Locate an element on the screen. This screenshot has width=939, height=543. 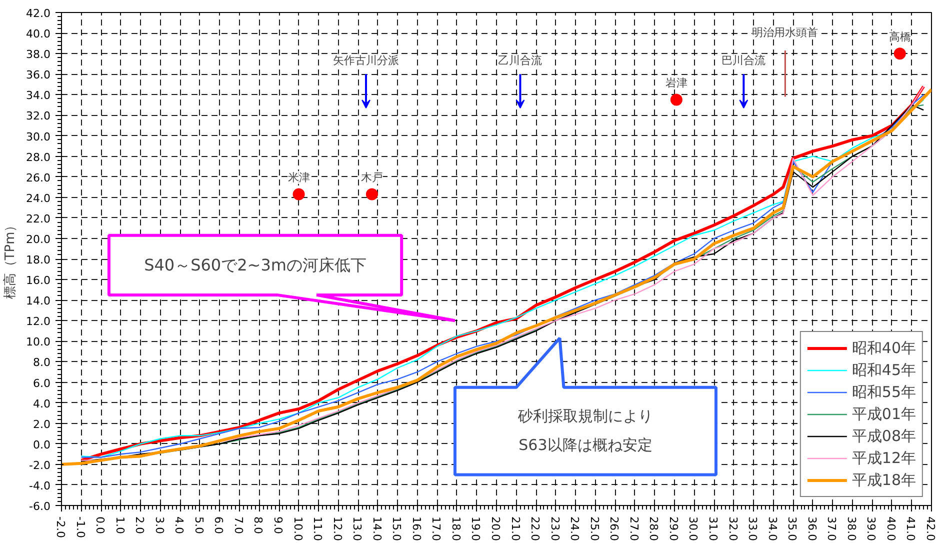
annotation: 砂利採取規制により S63以降は概ね安定 is located at coordinates (584, 430).